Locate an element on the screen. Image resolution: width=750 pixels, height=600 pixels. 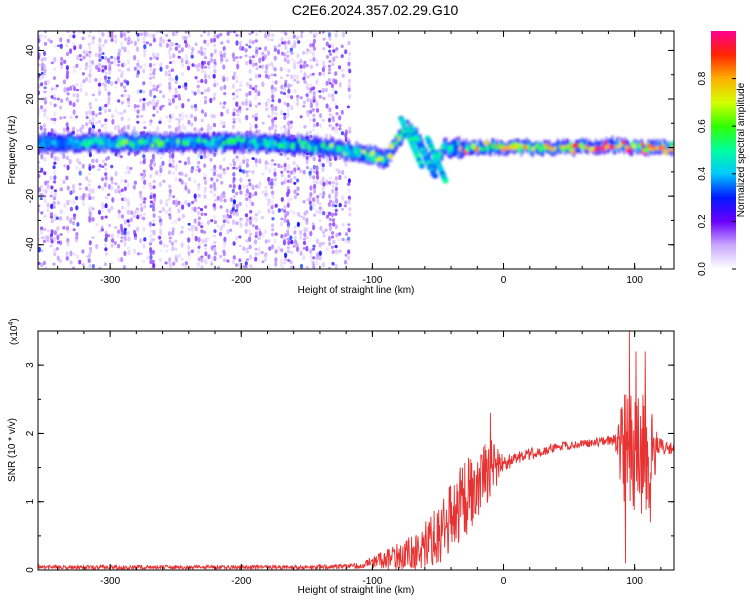
snr-y-axis-label: SNR (10 * v/v) is located at coordinates (12, 450).